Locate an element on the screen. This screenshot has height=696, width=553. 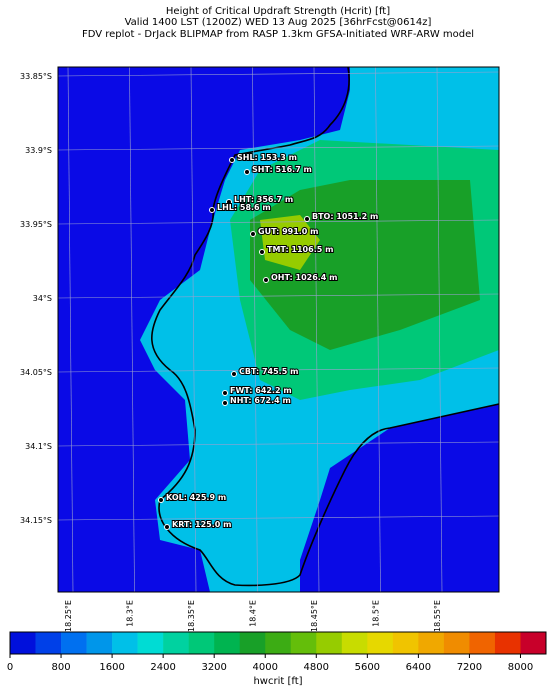
colorbar-tick-label: 4000 is located at coordinates (265, 667).